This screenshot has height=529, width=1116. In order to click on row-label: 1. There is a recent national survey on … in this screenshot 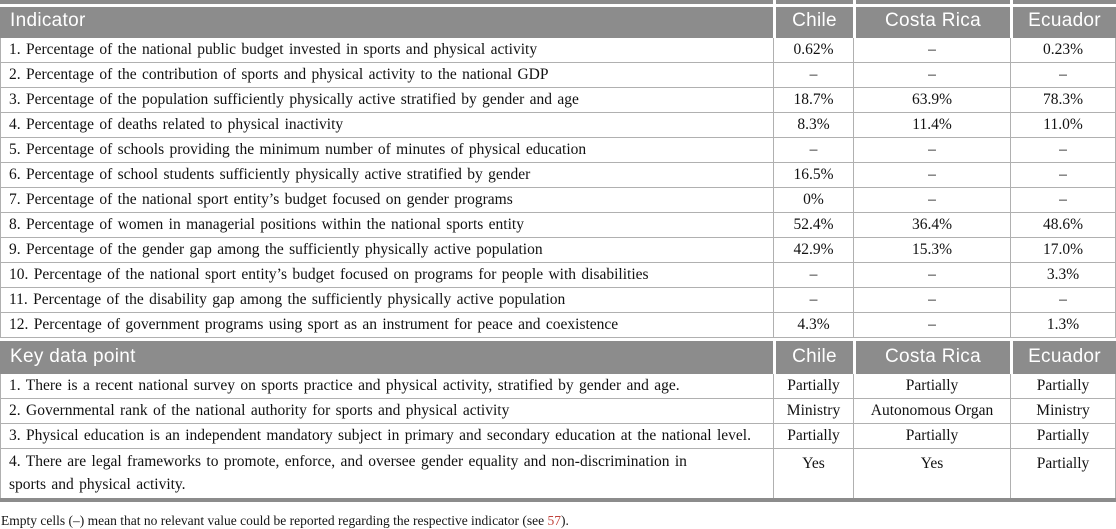, I will do `click(386, 386)`.